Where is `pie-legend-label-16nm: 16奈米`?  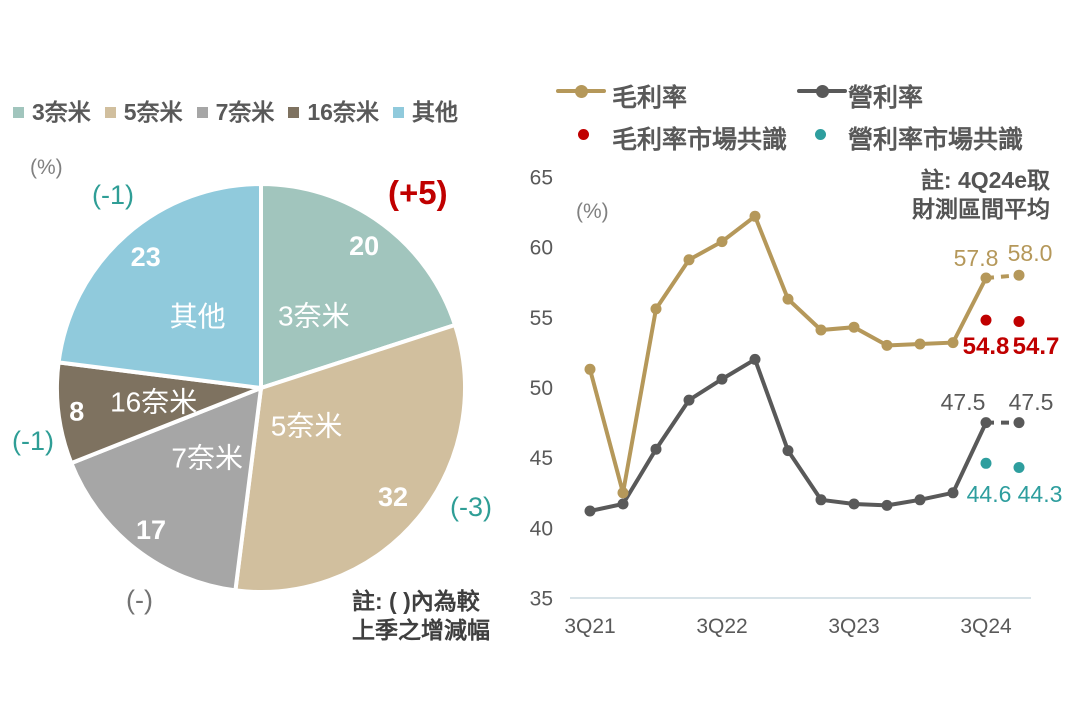
pie-legend-label-16nm: 16奈米 is located at coordinates (343, 112).